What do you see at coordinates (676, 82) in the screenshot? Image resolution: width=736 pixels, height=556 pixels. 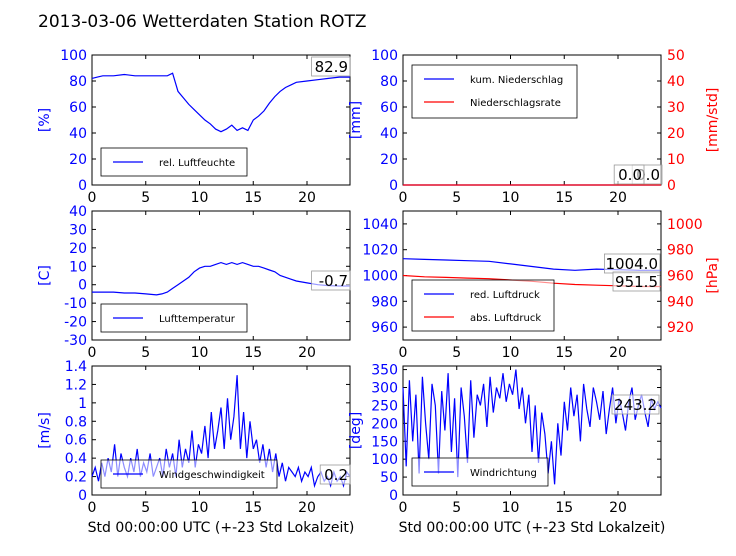 I see `y2-tick-label: 40` at bounding box center [676, 82].